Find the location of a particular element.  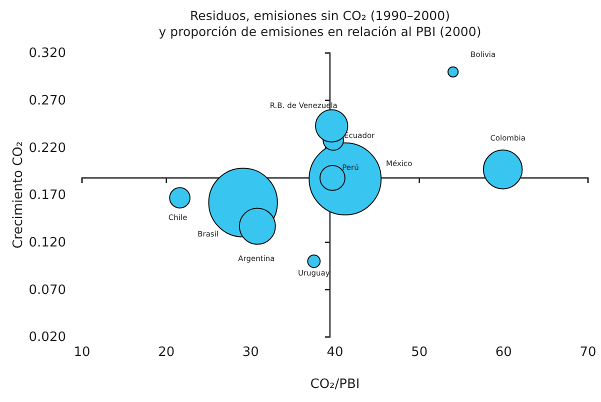

y-axis-title: Crecimiento CO₂ is located at coordinates (18, 195).